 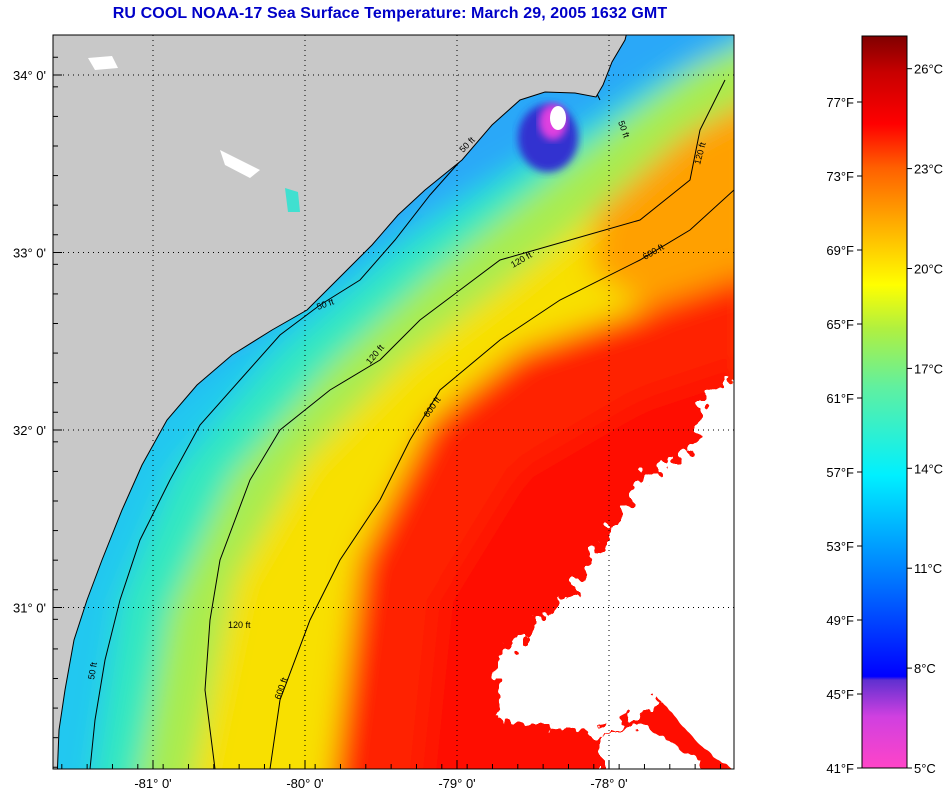 What do you see at coordinates (456, 783) in the screenshot?
I see `lon-tick-label: -79° 0'` at bounding box center [456, 783].